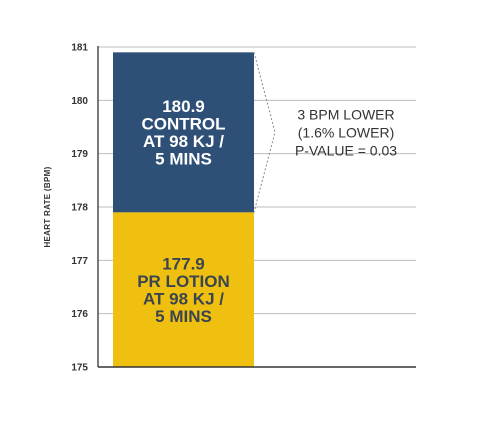  I want to click on bar-segment-pr-lotion, so click(183, 289).